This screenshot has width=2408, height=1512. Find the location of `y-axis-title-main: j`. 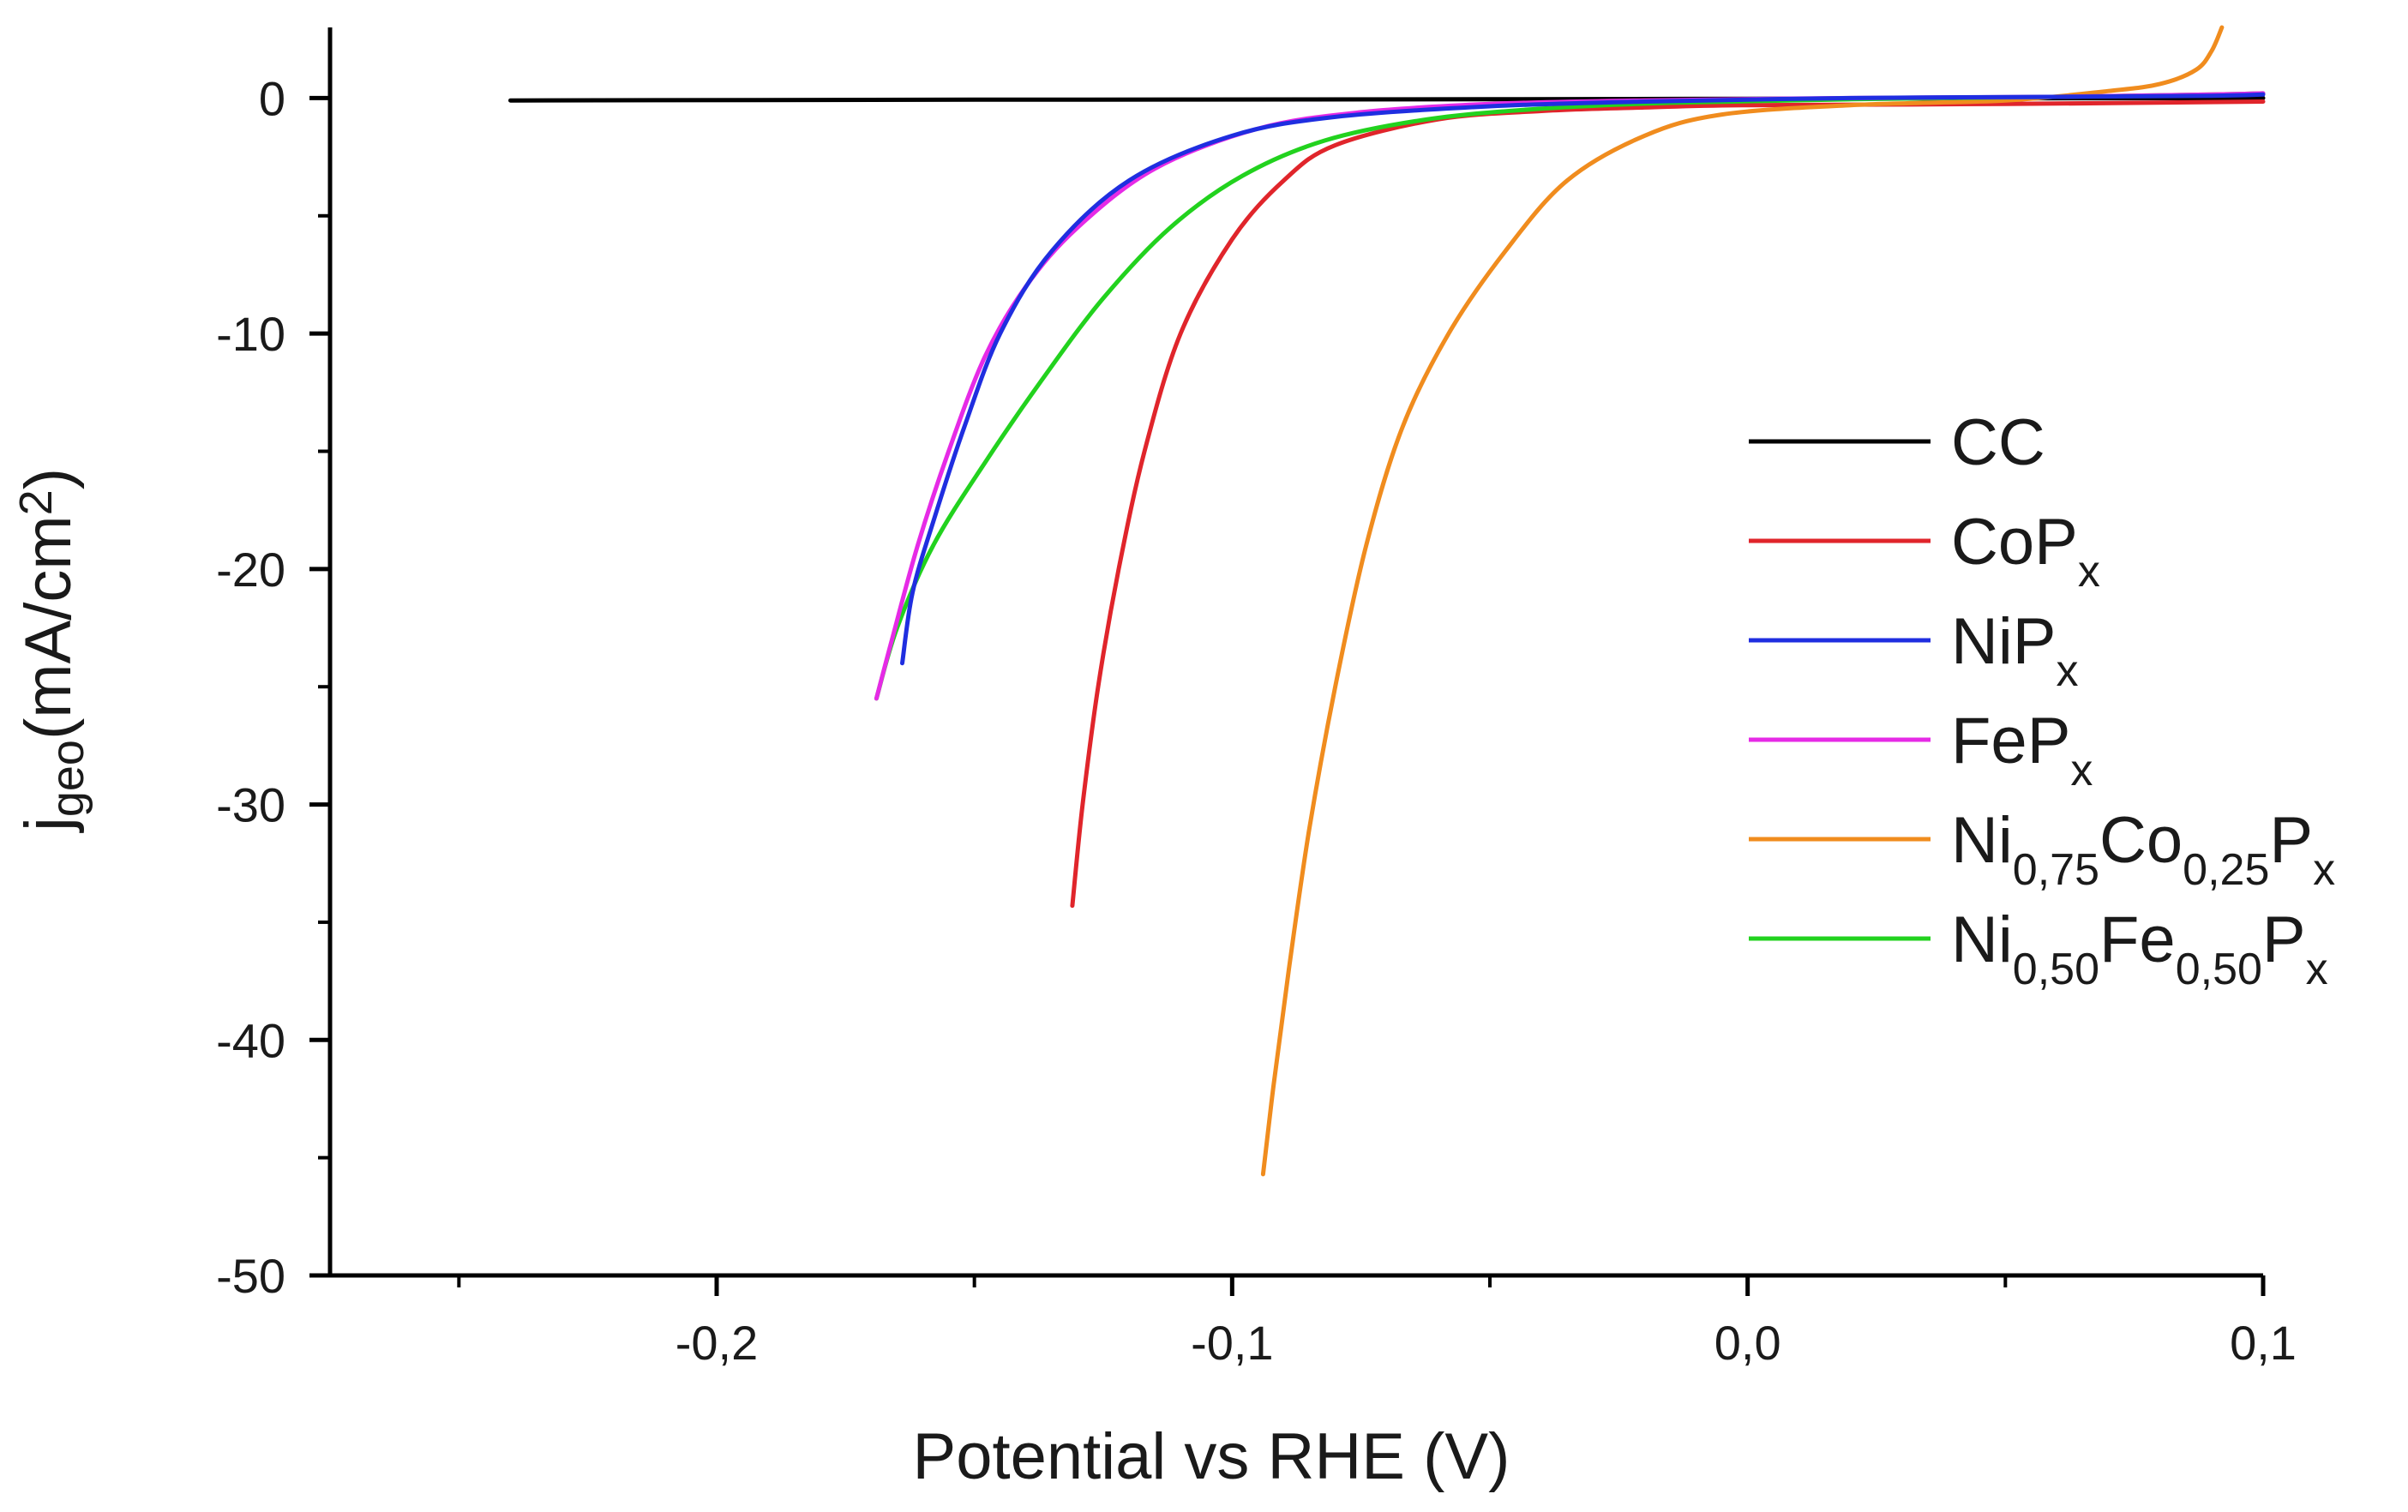

y-axis-title-main: j is located at coordinates (49, 825).